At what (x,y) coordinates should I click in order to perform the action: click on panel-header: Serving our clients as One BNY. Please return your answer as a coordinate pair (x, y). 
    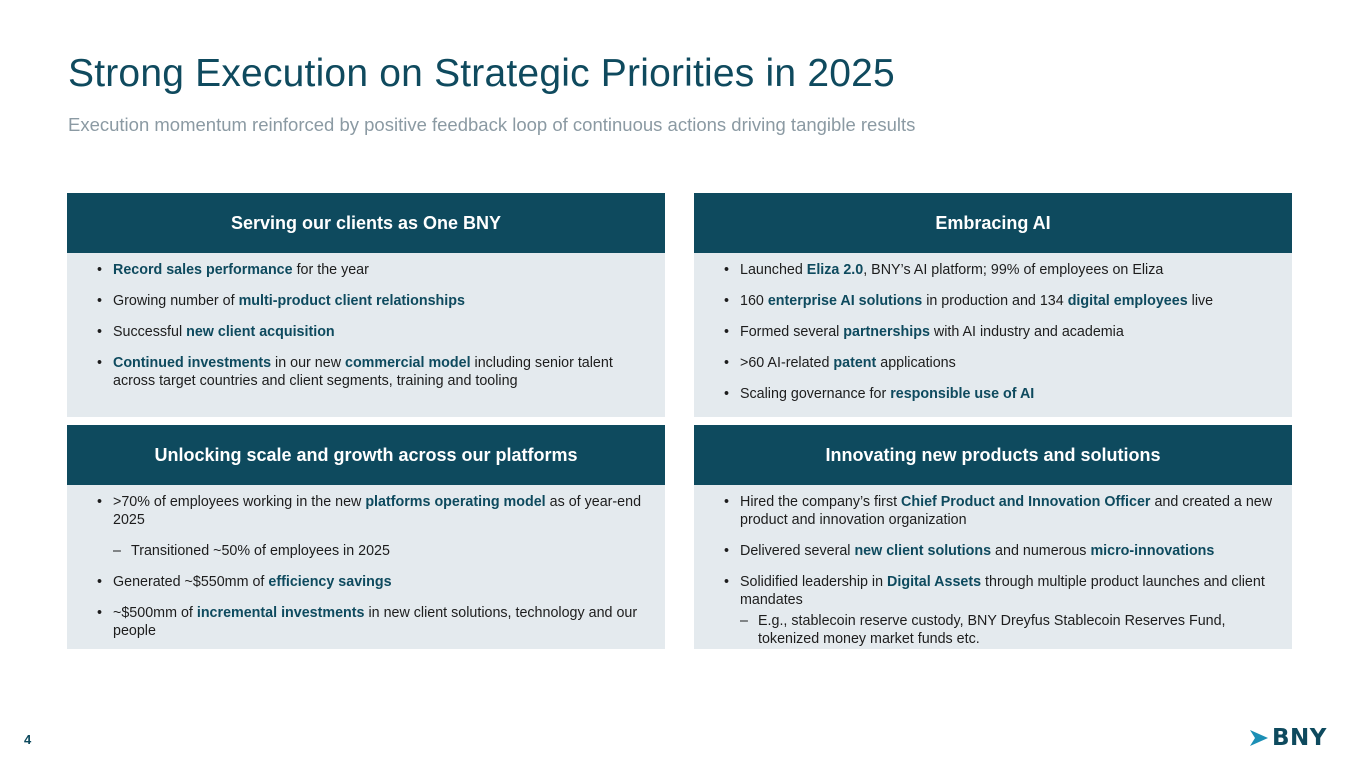
    Looking at the image, I should click on (366, 223).